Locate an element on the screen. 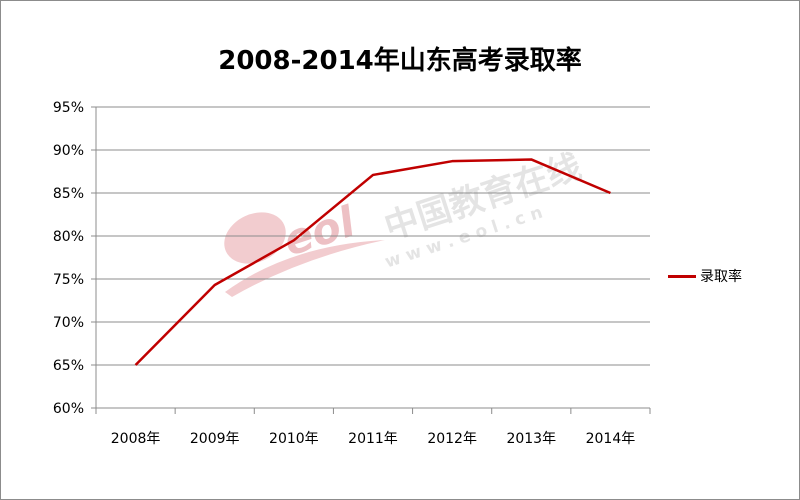  y-tick-labels: 60% 65% 70% 75% 80% 85% 90% 95% is located at coordinates (68, 258).